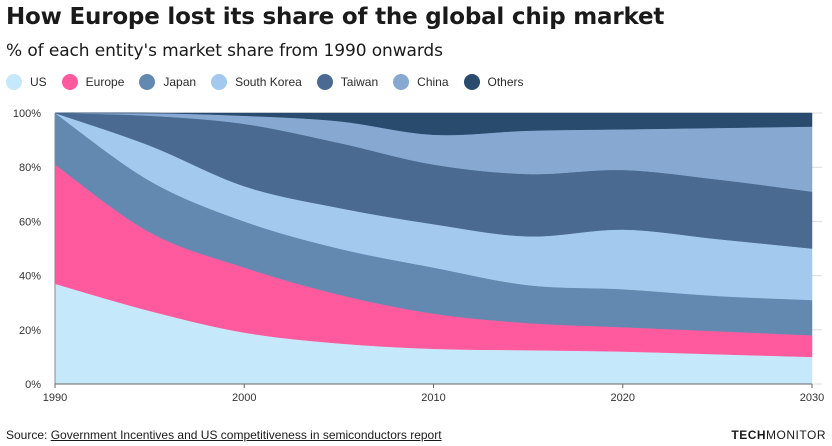 This screenshot has height=446, width=832. I want to click on x-tick-label: 2030, so click(812, 398).